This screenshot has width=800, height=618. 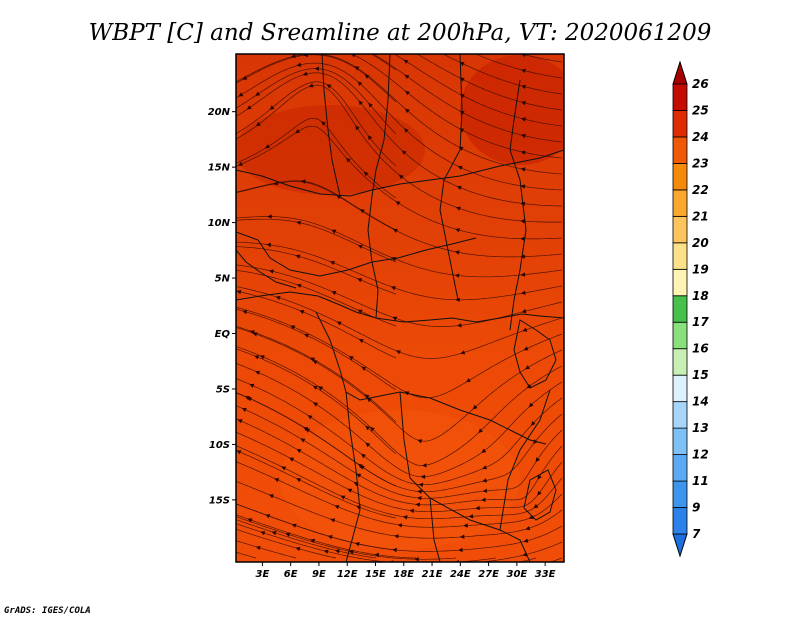 I want to click on y-tick-label: 15S, so click(x=219, y=500).